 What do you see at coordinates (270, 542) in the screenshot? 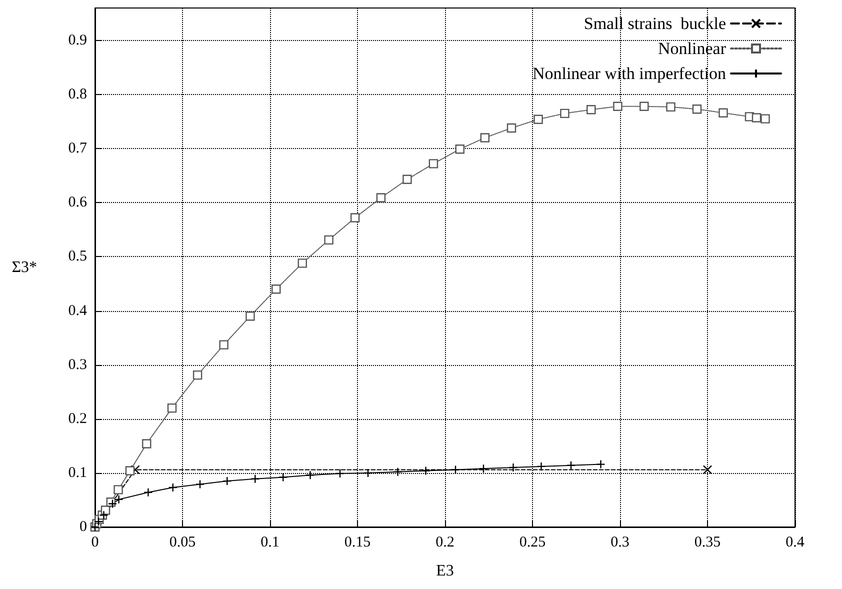
I see `x-tick-label: 0.1` at bounding box center [270, 542].